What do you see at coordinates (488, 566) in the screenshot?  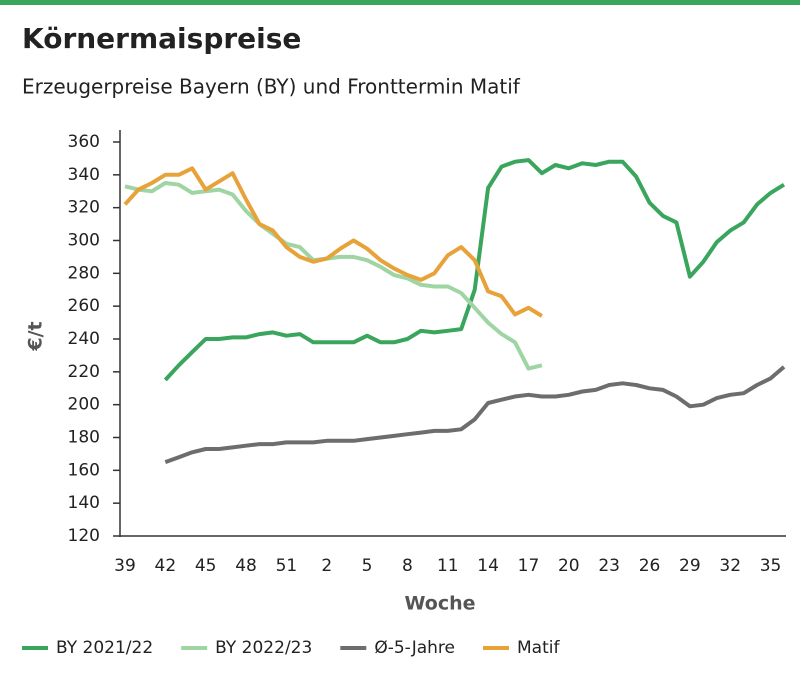 I see `x-tick-label: 14` at bounding box center [488, 566].